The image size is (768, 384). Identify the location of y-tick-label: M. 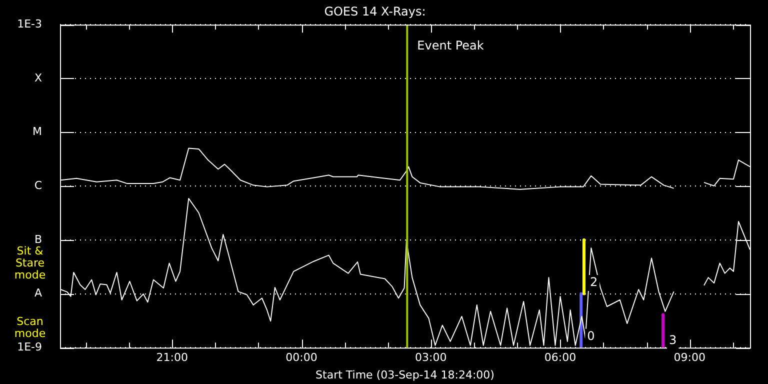
(37, 131).